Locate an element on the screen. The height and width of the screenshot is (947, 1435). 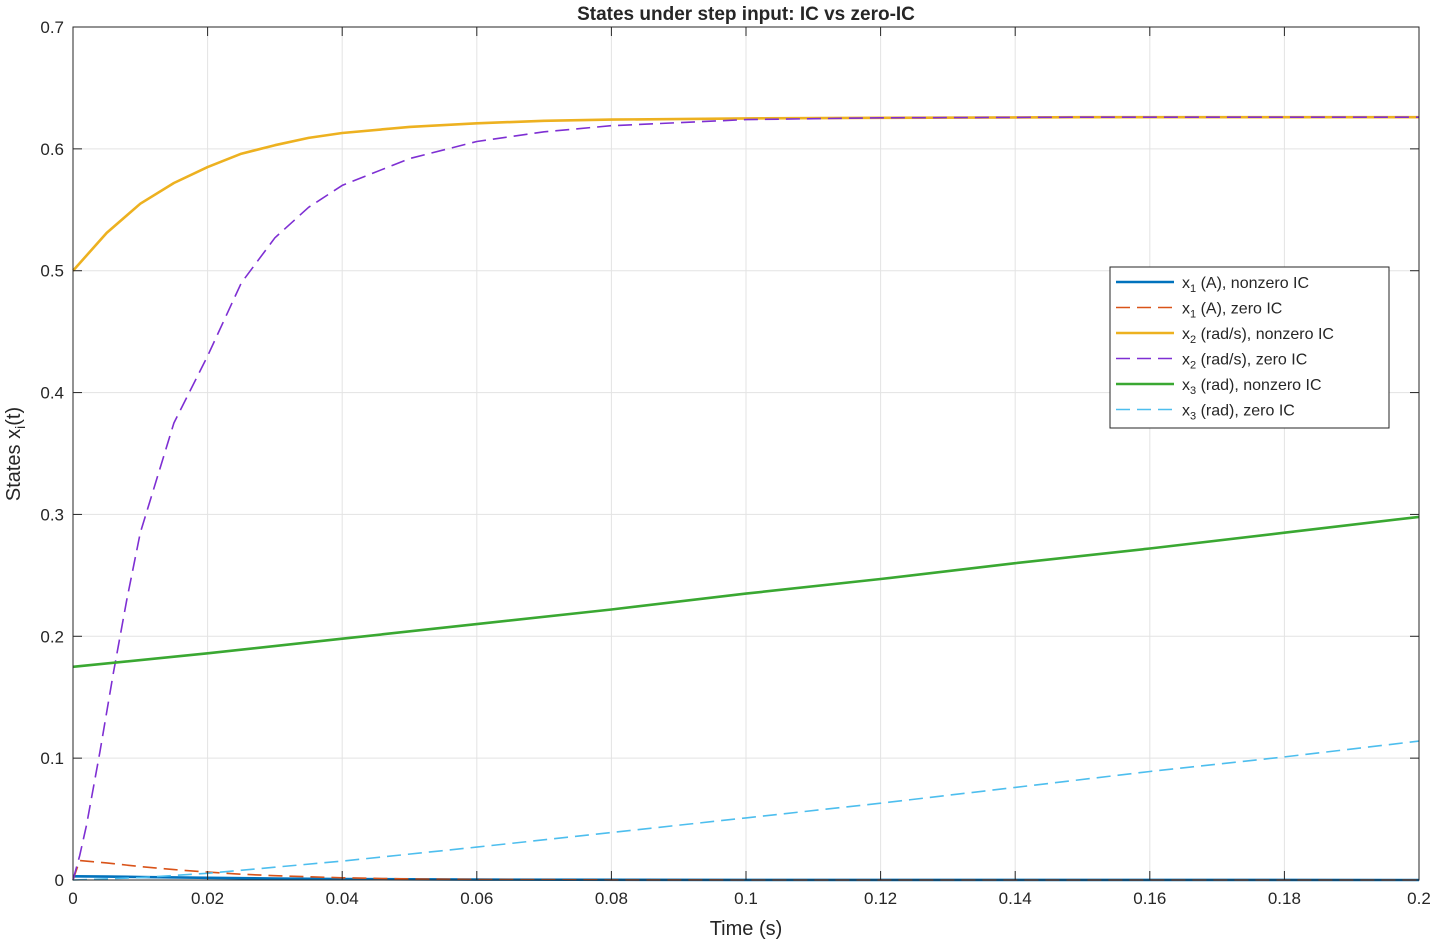
legend-label-1: x1 (A), nonzero IC is located at coordinates (1245, 285).